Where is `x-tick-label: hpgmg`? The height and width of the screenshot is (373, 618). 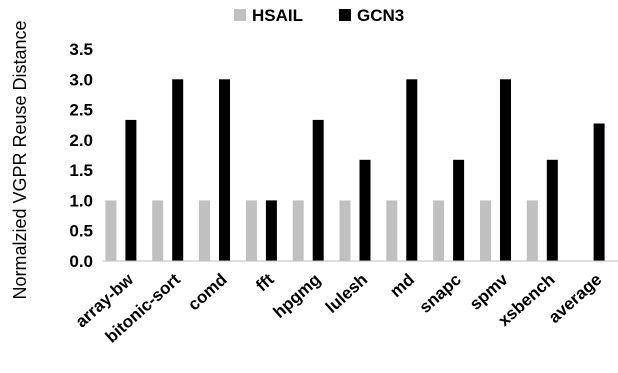 x-tick-label: hpgmg is located at coordinates (297, 296).